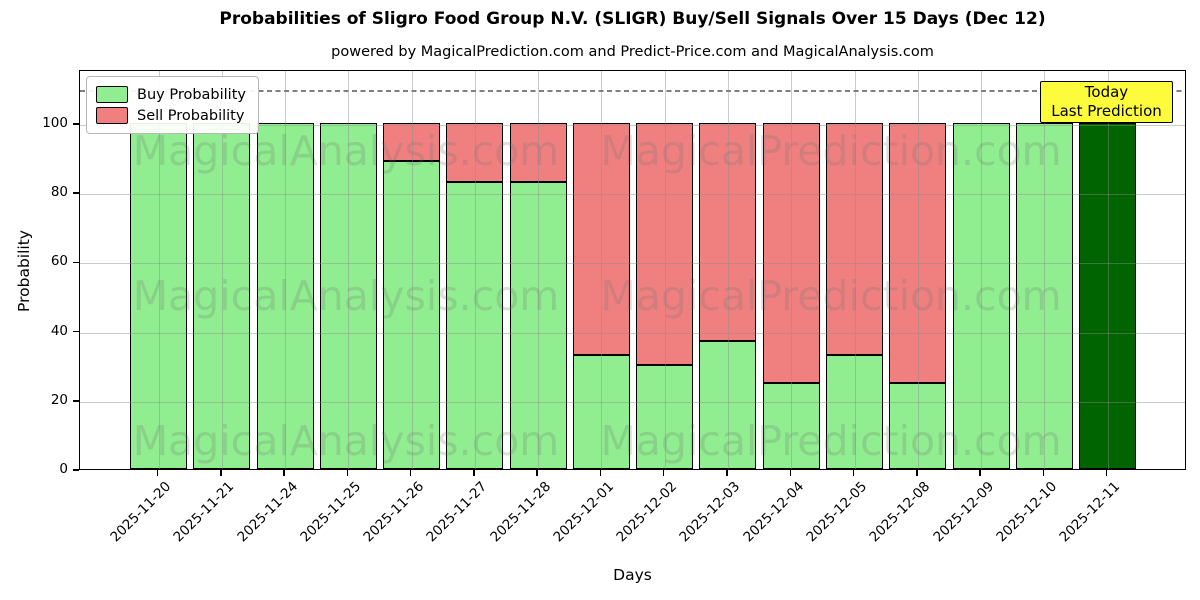  I want to click on today-annotation-box: Today Last Prediction, so click(1106, 102).